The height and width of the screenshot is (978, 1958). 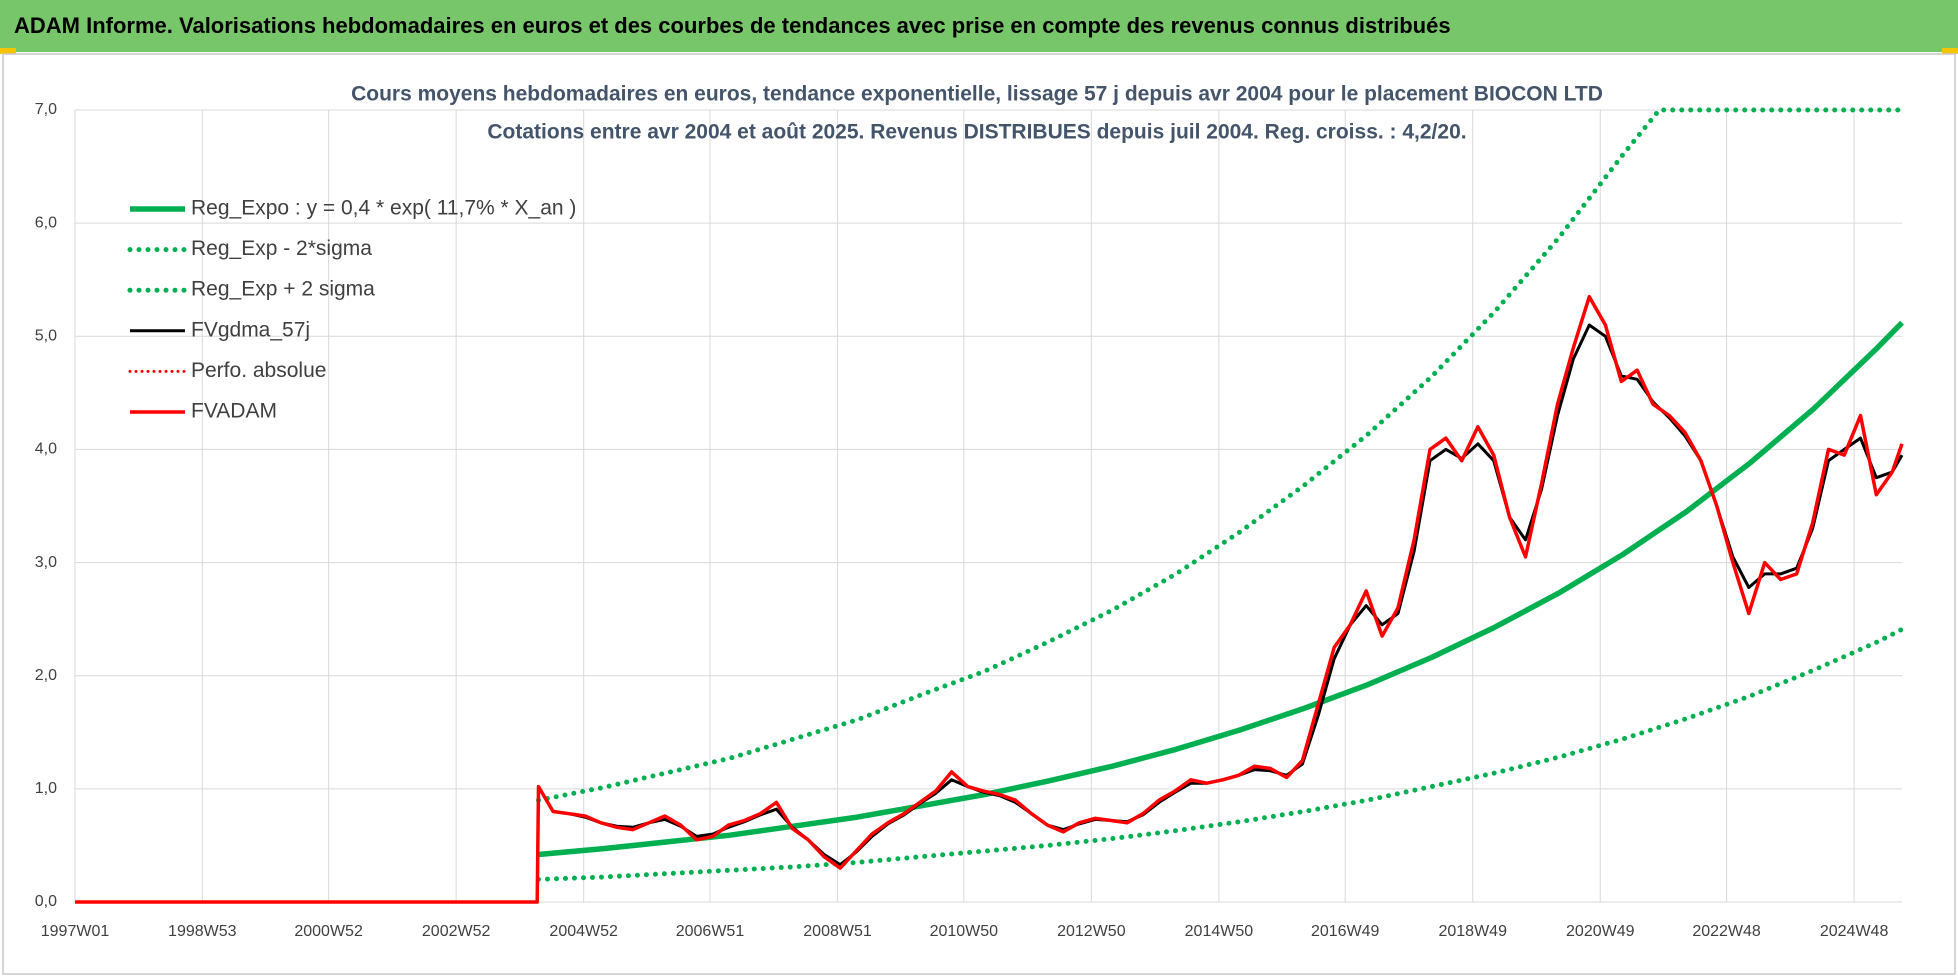 I want to click on x-tick-label: 2016W49, so click(x=1345, y=931).